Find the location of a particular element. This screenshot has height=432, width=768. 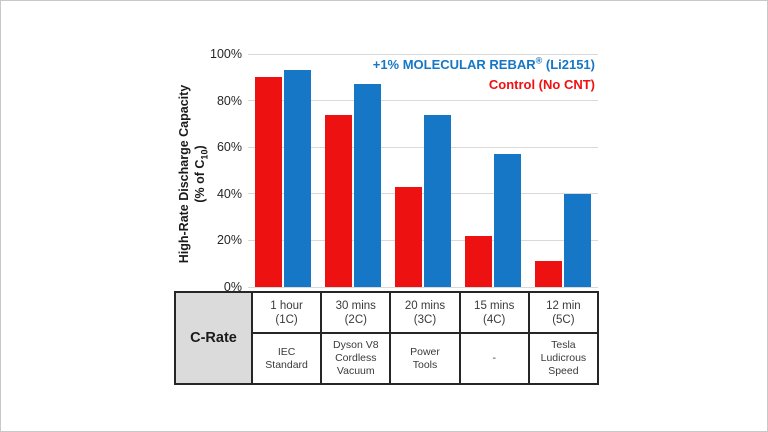

use-case-cell-1: IEC Standard is located at coordinates (286, 357).